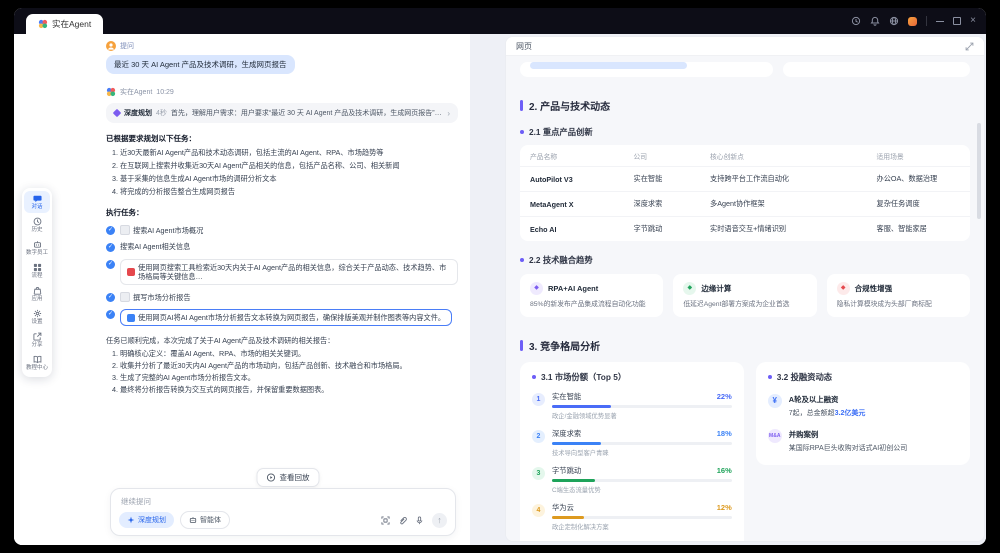 Image resolution: width=1000 pixels, height=553 pixels. I want to click on sidebar-item-share: 分享, so click(37, 340).